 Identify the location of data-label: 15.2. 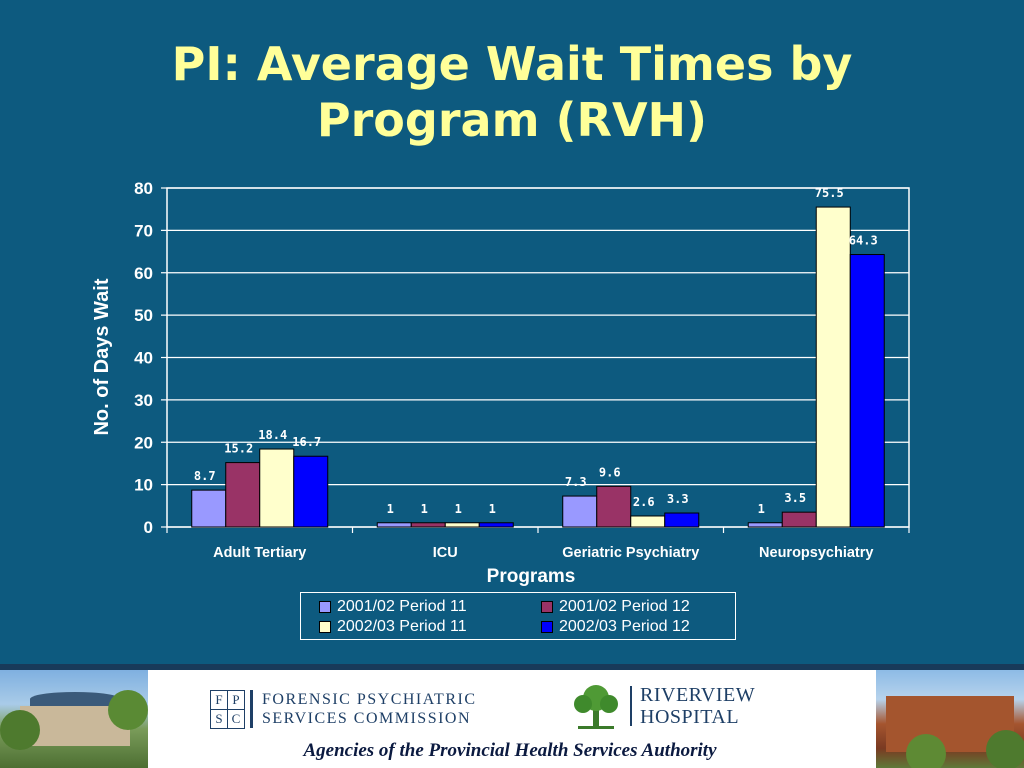
(238, 449).